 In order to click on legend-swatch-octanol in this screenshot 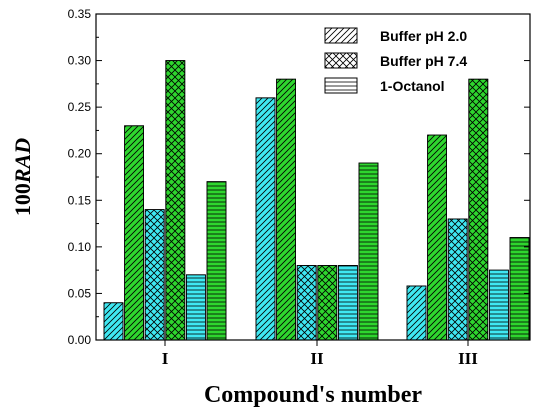, I will do `click(341, 85)`.